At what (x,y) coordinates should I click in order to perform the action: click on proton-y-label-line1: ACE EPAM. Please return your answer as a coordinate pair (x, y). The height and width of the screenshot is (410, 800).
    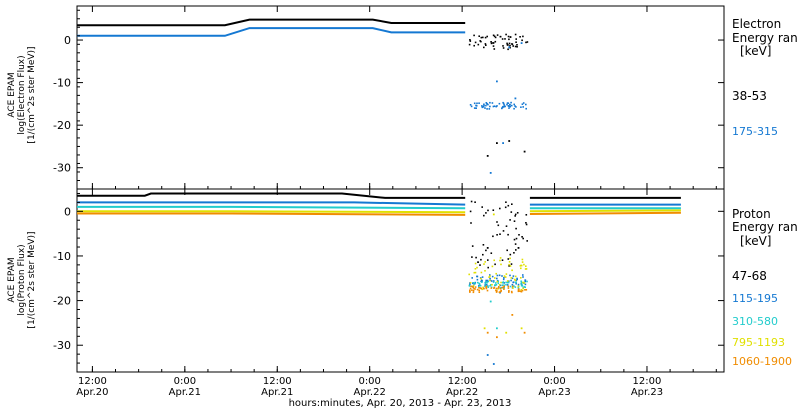
    Looking at the image, I should click on (12, 279).